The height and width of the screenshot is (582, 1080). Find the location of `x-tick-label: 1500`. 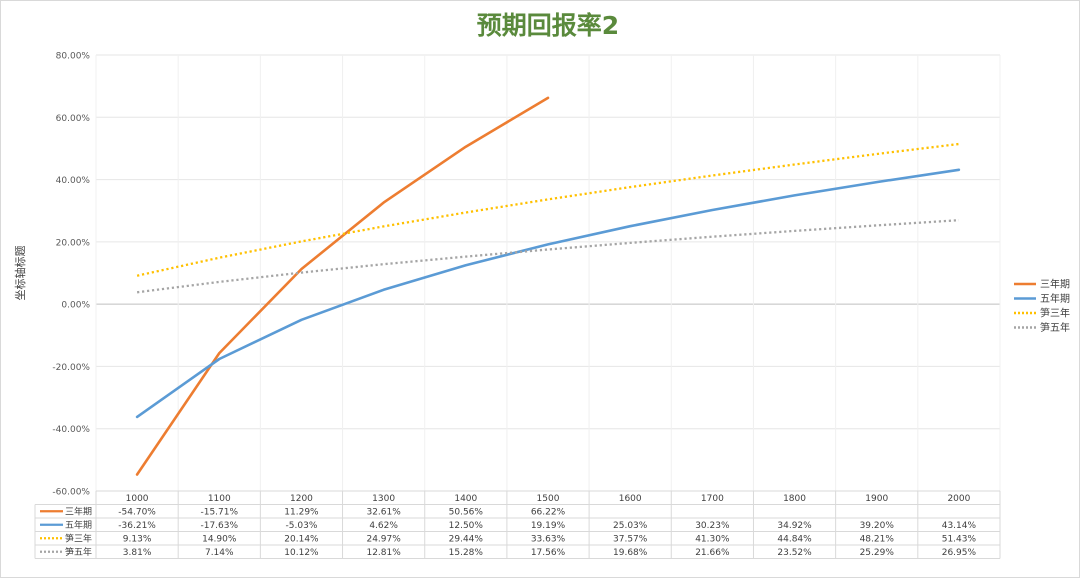

x-tick-label: 1500 is located at coordinates (548, 499).